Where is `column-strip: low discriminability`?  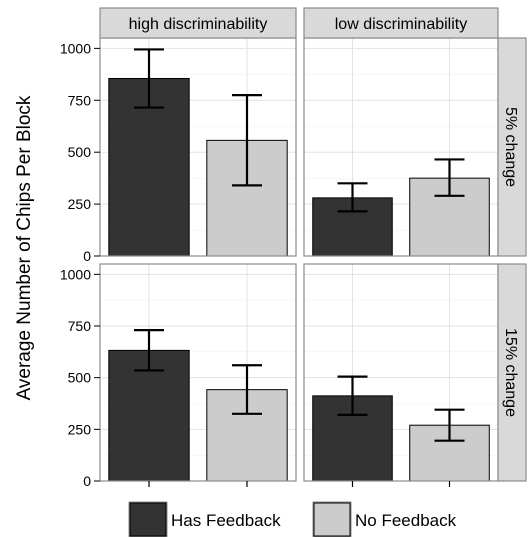 column-strip: low discriminability is located at coordinates (401, 23).